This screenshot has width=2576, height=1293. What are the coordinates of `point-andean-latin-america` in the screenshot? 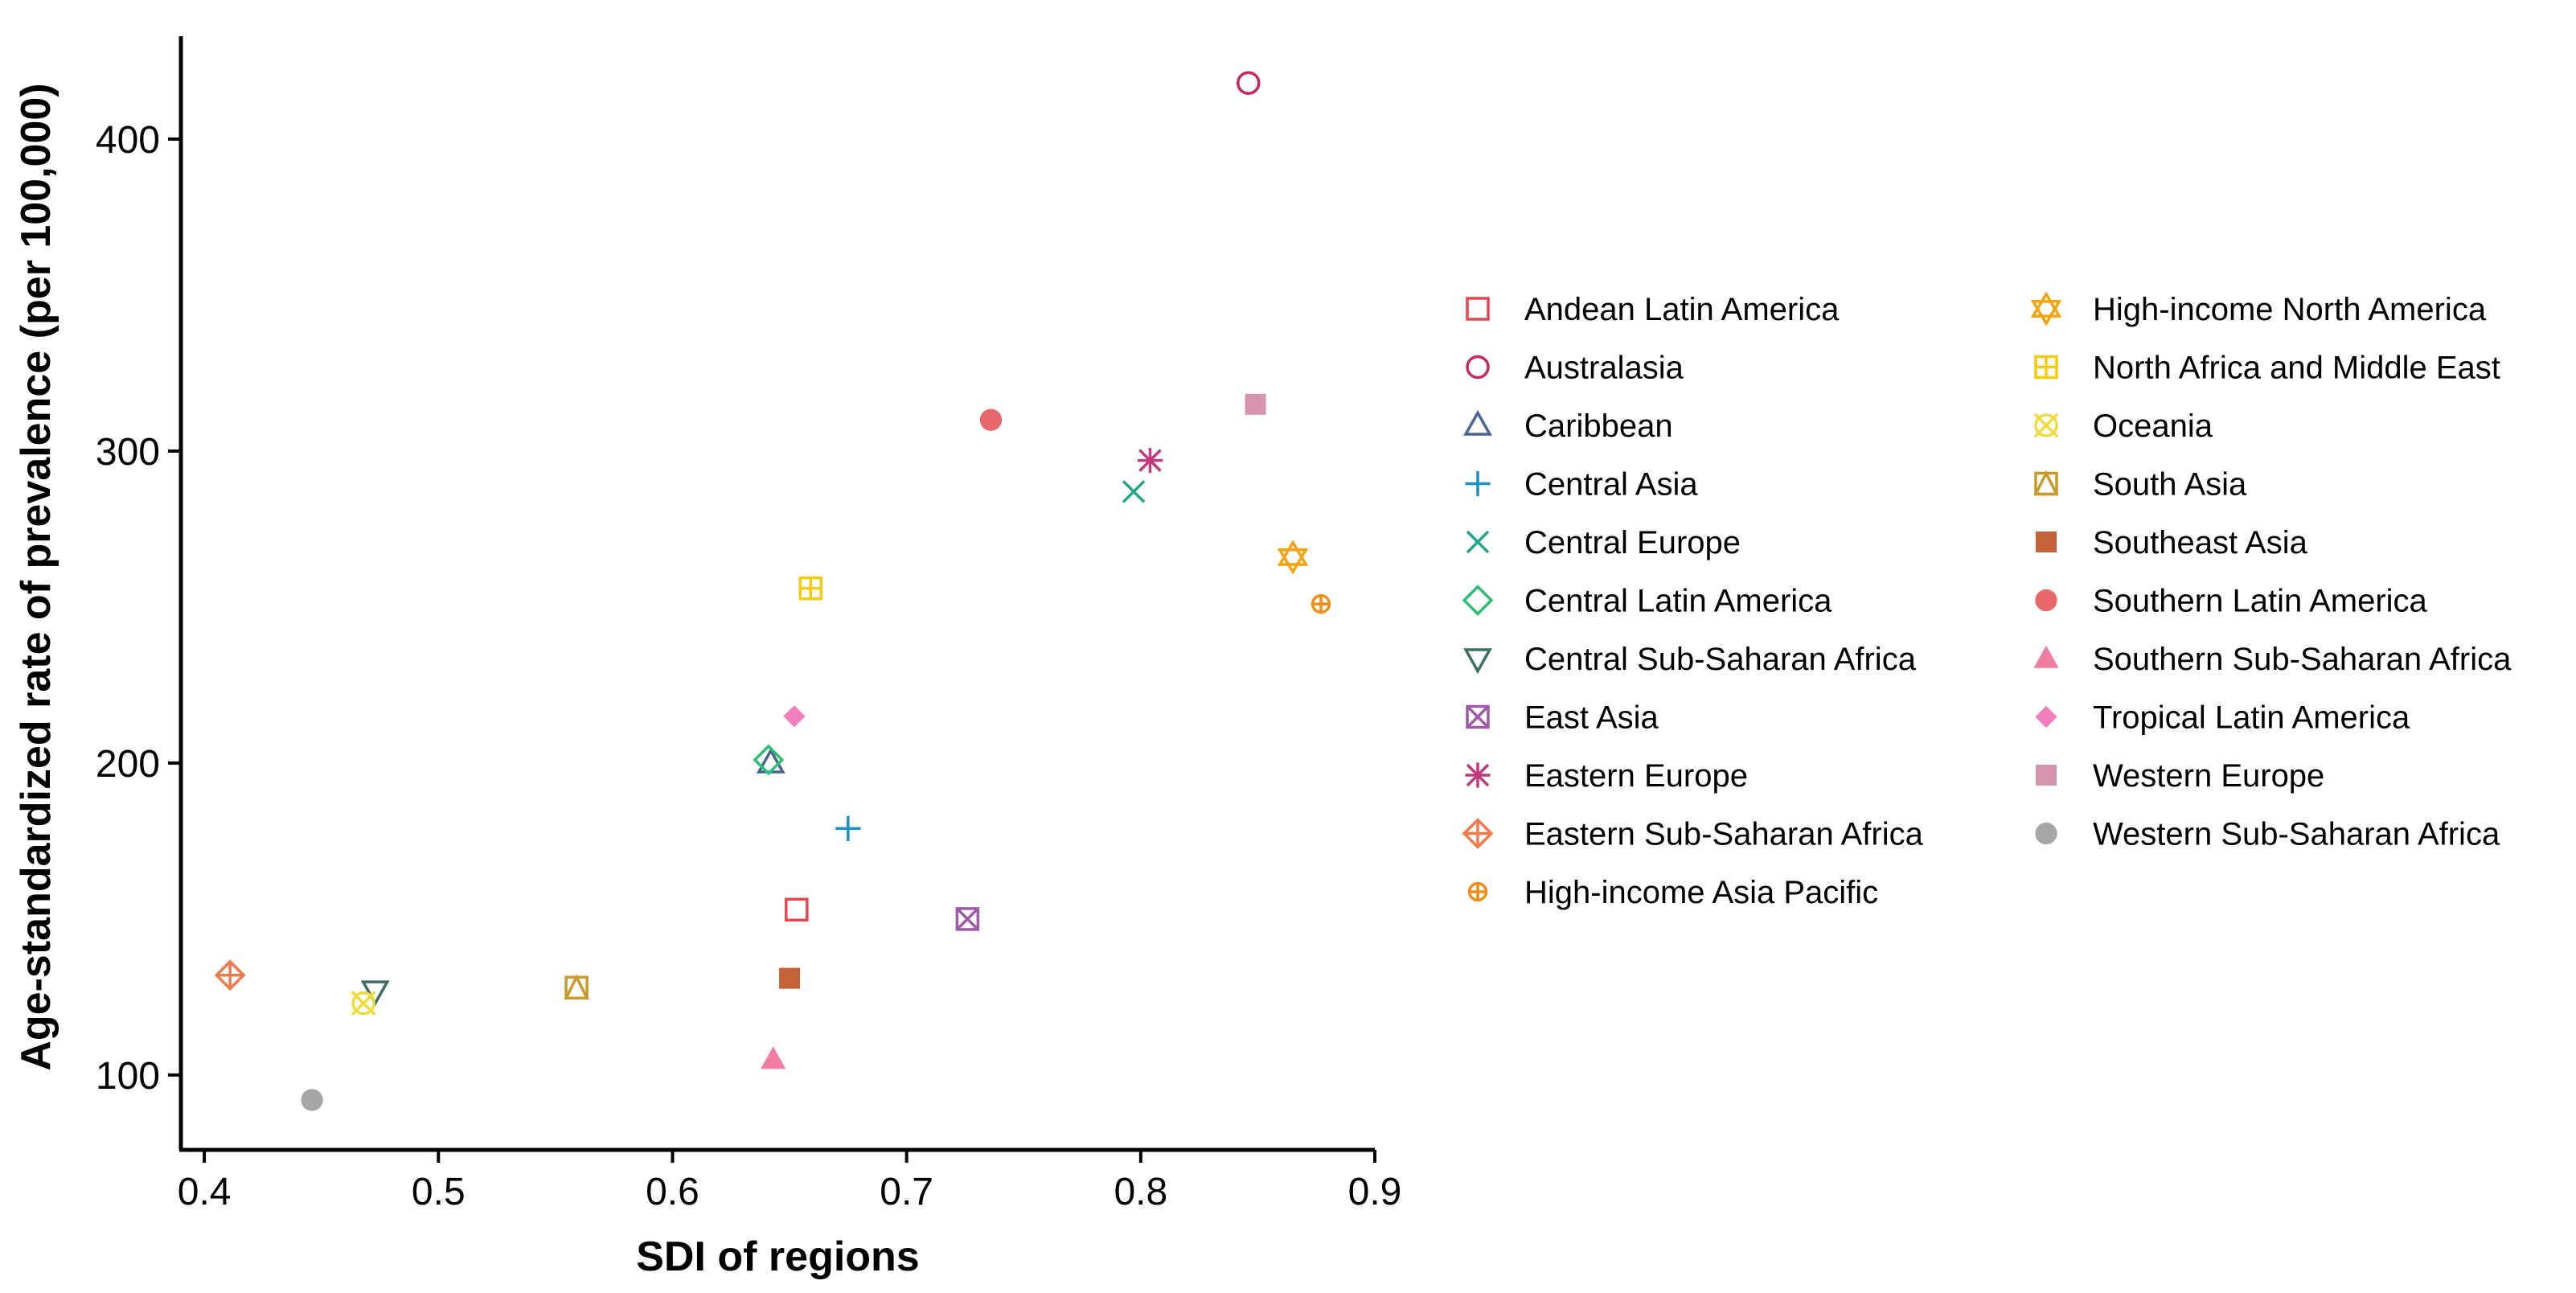 It's located at (797, 909).